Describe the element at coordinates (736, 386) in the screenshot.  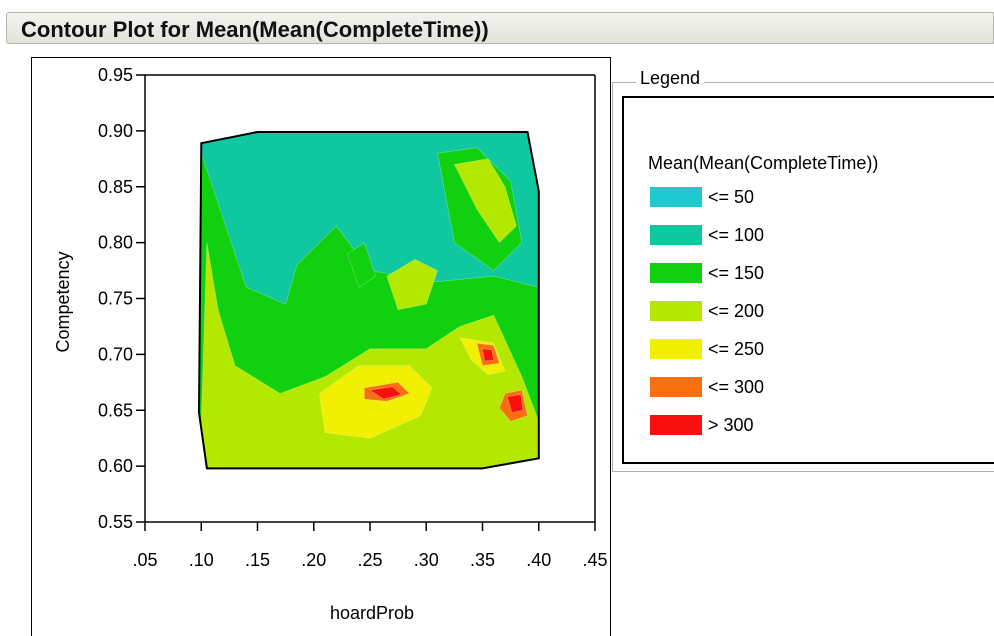
I see `legend-label: <= 300` at that location.